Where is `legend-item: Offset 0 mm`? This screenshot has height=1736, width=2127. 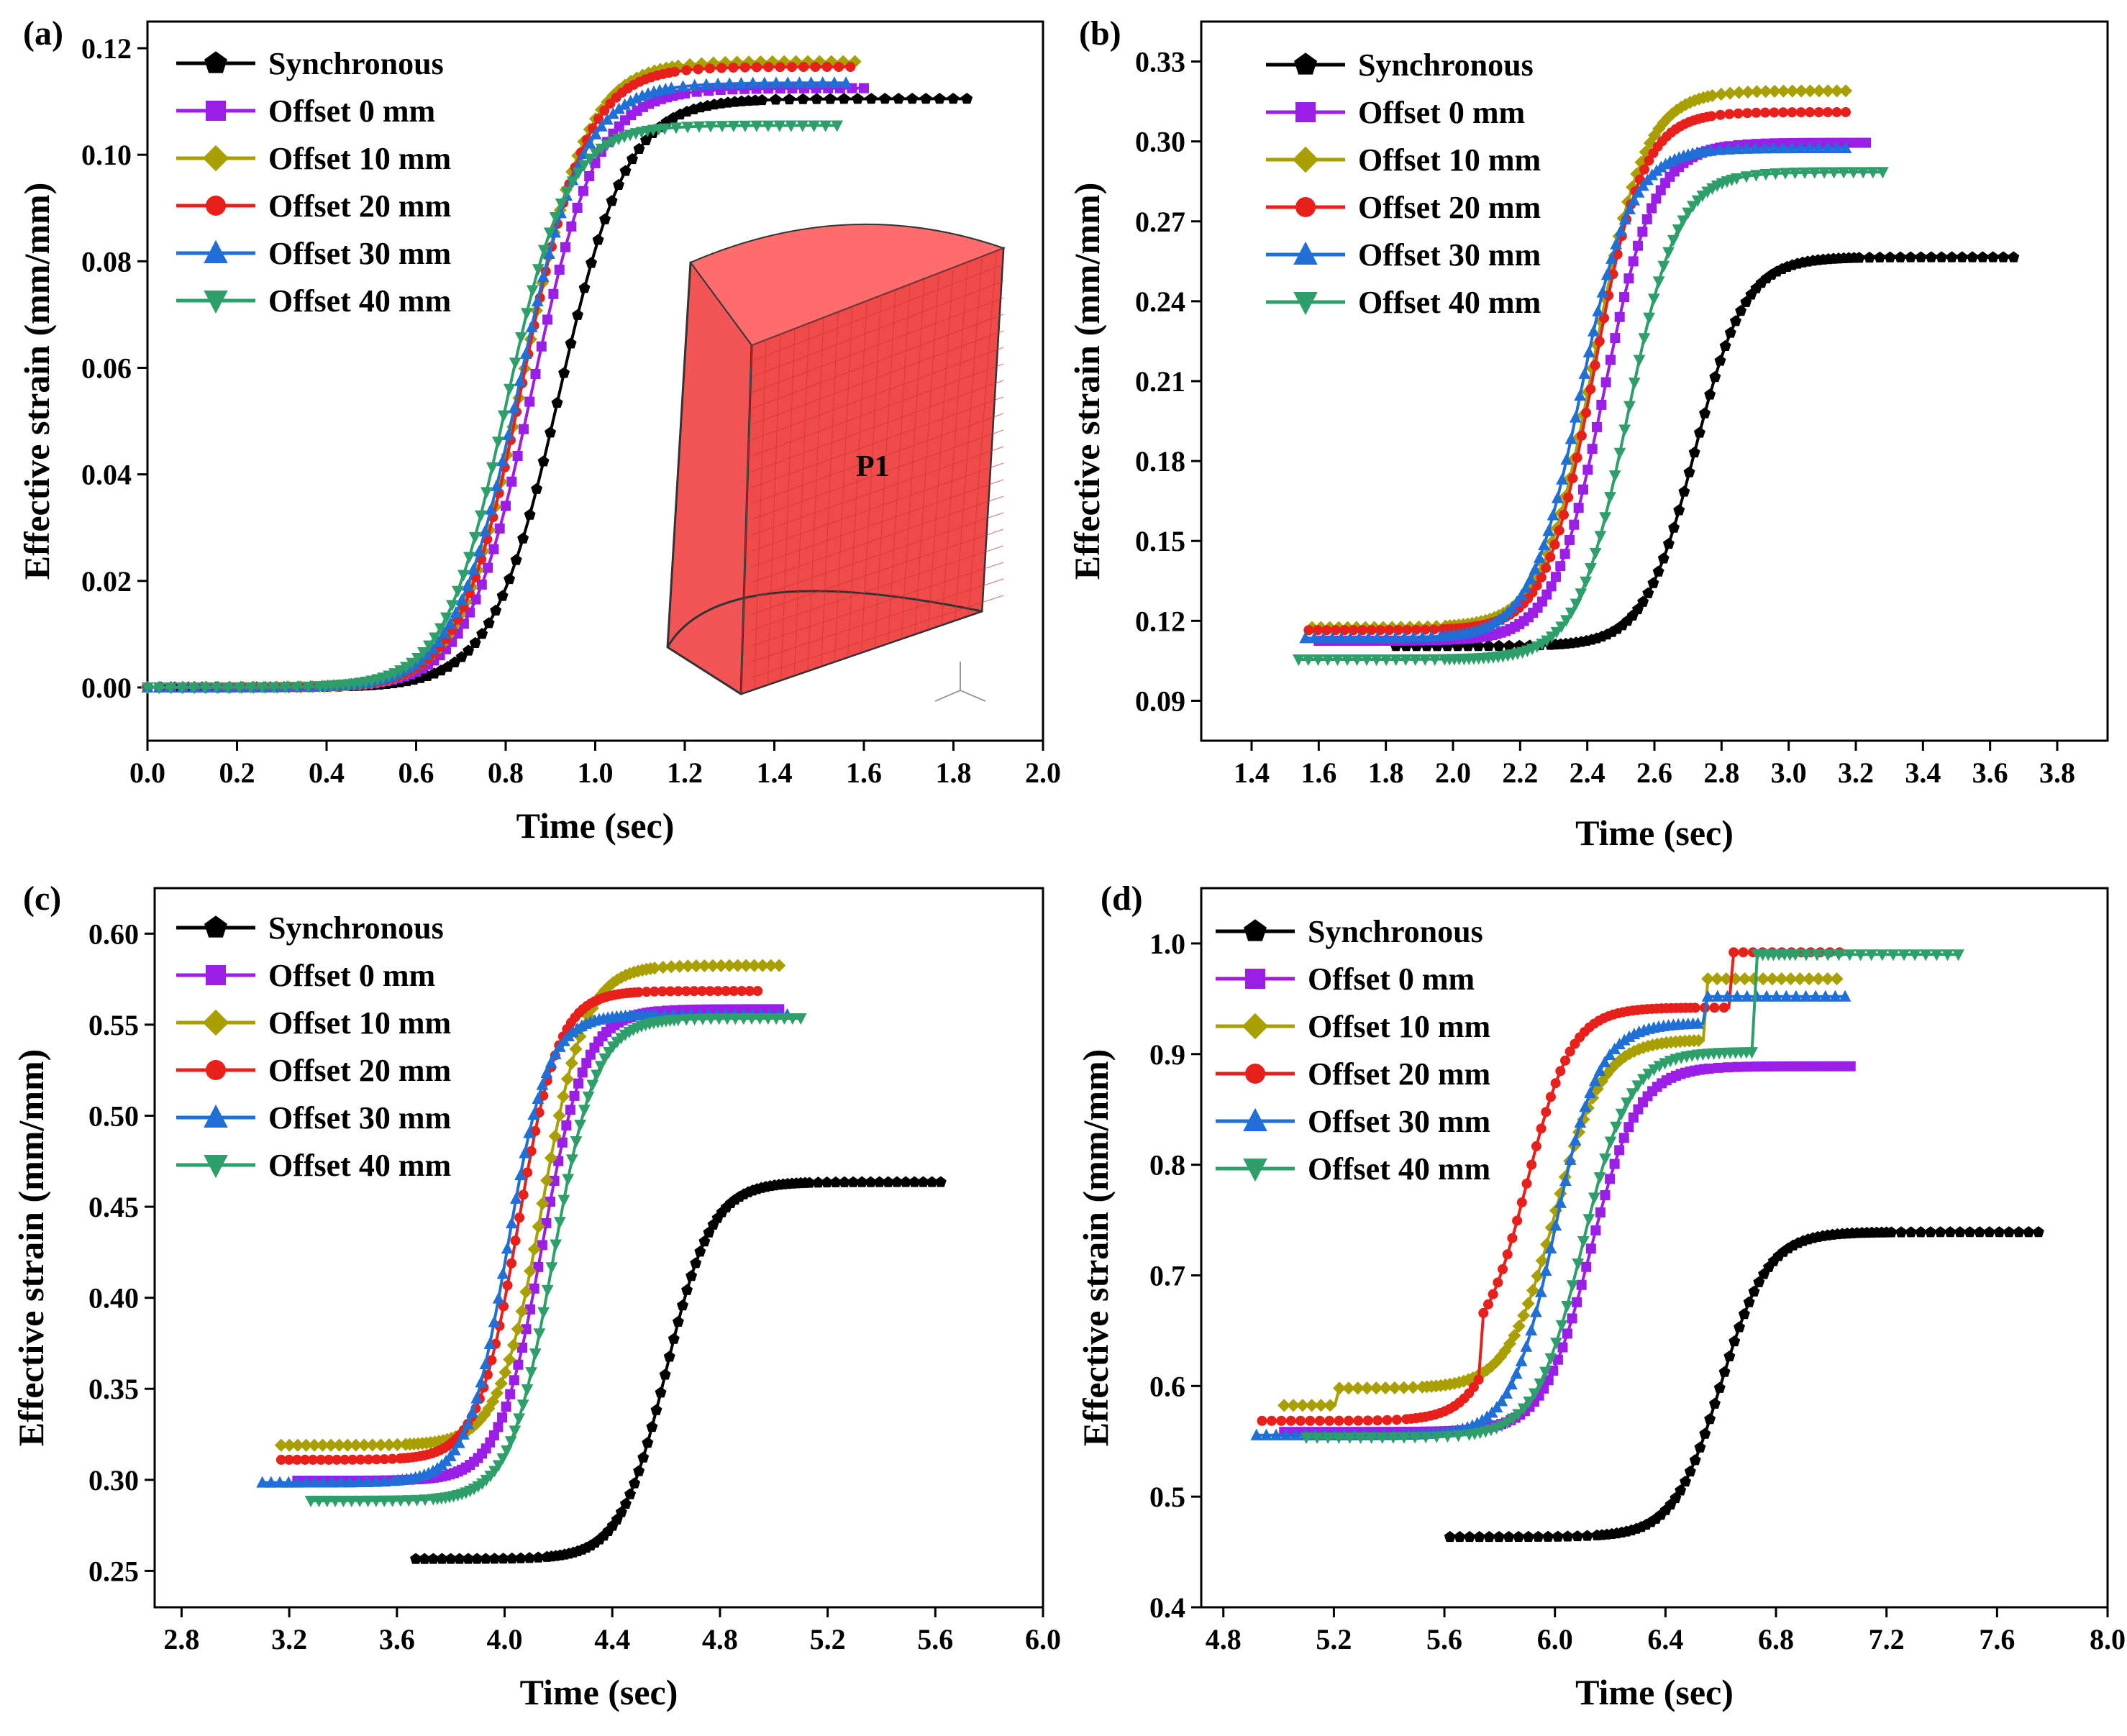 legend-item: Offset 0 mm is located at coordinates (1396, 113).